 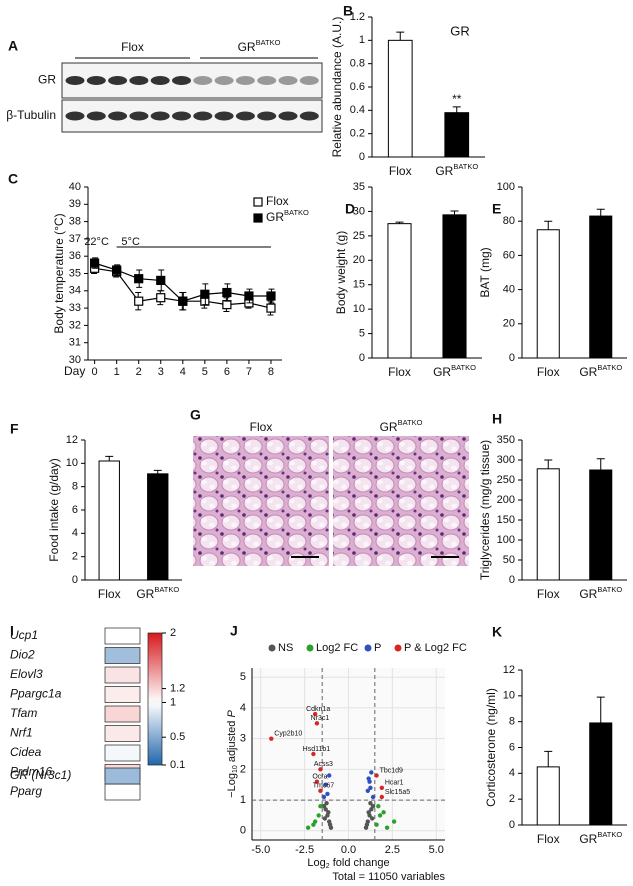 What do you see at coordinates (389, 427) in the screenshot?
I see `histology-label-main: GR` at bounding box center [389, 427].